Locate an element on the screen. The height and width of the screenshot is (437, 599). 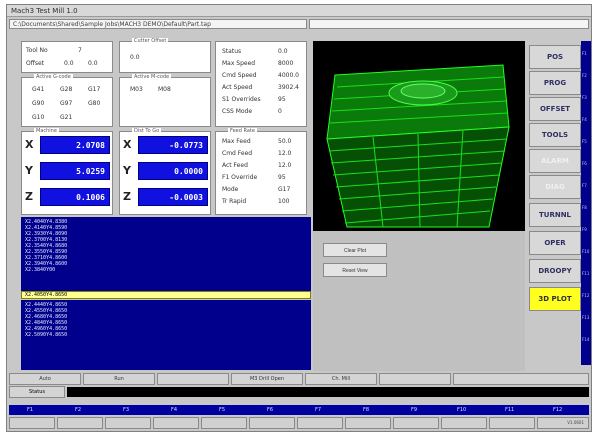
side-key-label: F5 is located at coordinates (584, 141).